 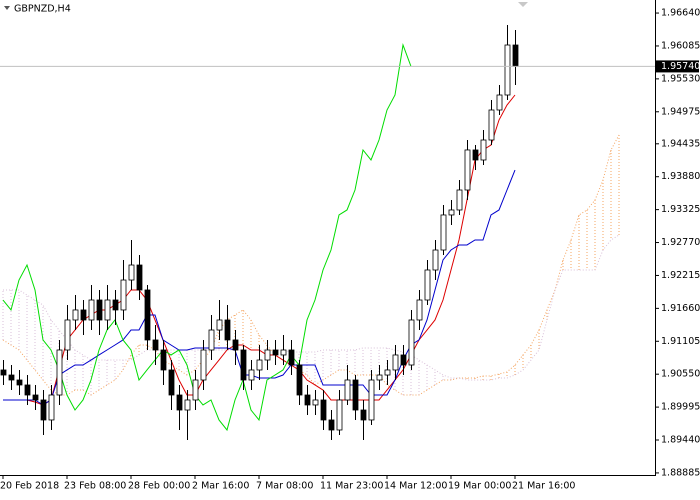 What do you see at coordinates (29, 486) in the screenshot?
I see `x-tick-label: 20 Feb 2018` at bounding box center [29, 486].